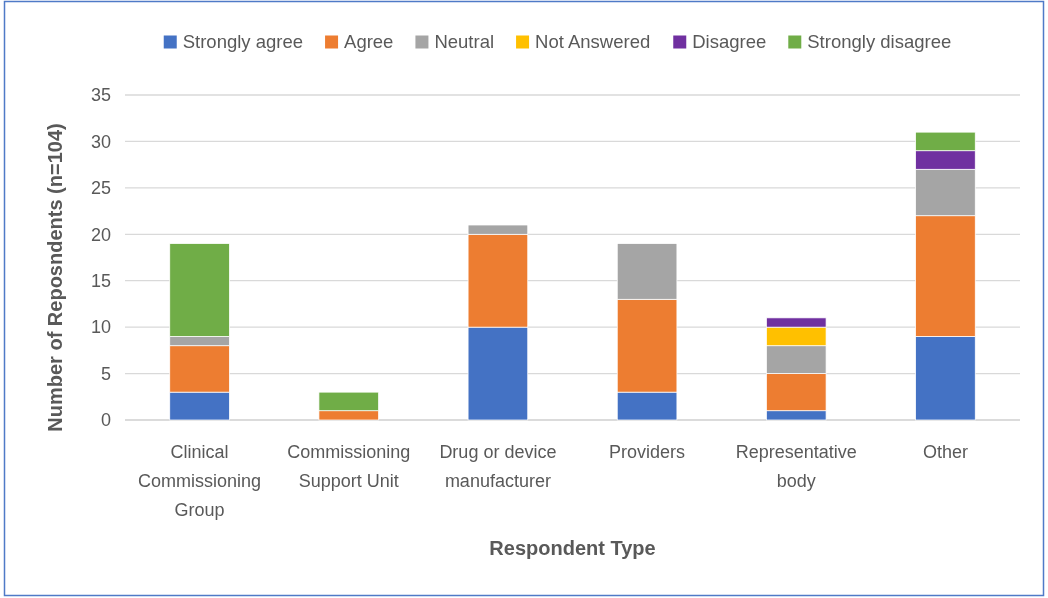 The height and width of the screenshot is (598, 1048). I want to click on y-axis-title: Number of Reposndents (n=104), so click(55, 277).